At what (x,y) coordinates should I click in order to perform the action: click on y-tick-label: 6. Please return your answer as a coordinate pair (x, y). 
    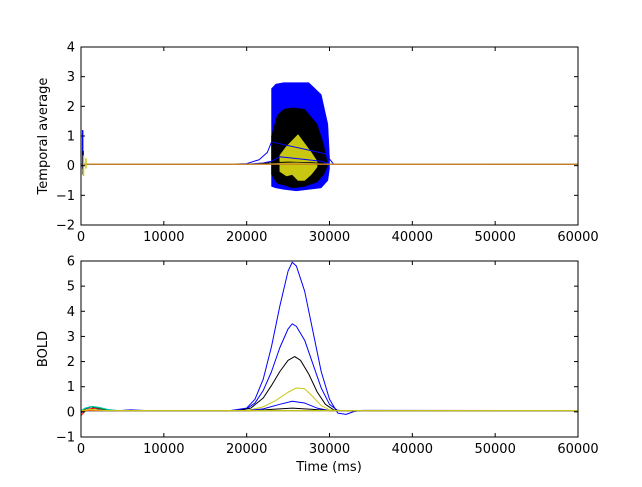
    Looking at the image, I should click on (71, 262).